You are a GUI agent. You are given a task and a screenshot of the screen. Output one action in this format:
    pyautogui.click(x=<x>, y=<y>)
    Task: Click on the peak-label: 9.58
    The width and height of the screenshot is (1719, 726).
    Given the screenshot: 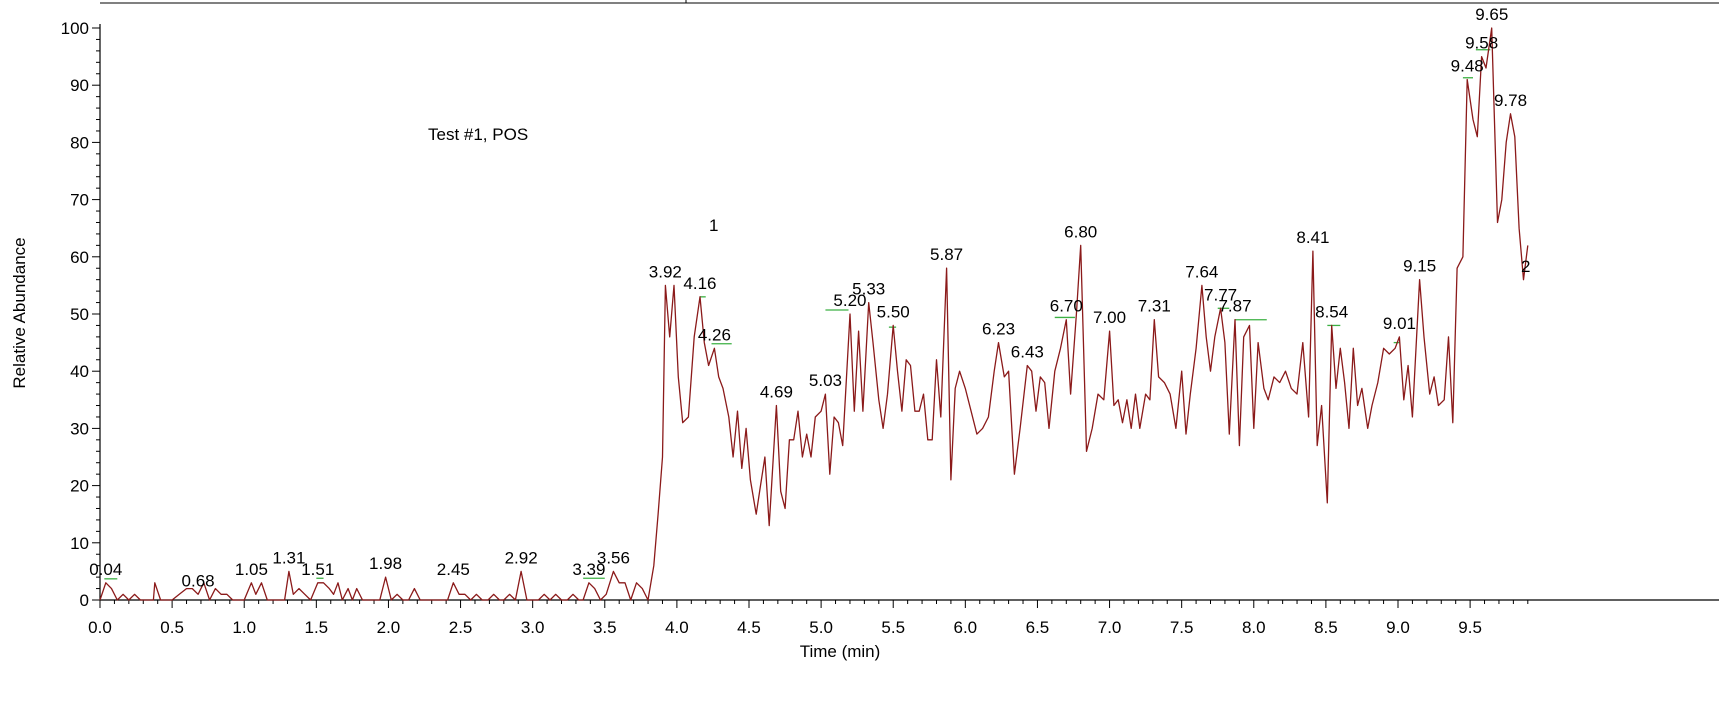 What is the action you would take?
    pyautogui.click(x=1481, y=43)
    